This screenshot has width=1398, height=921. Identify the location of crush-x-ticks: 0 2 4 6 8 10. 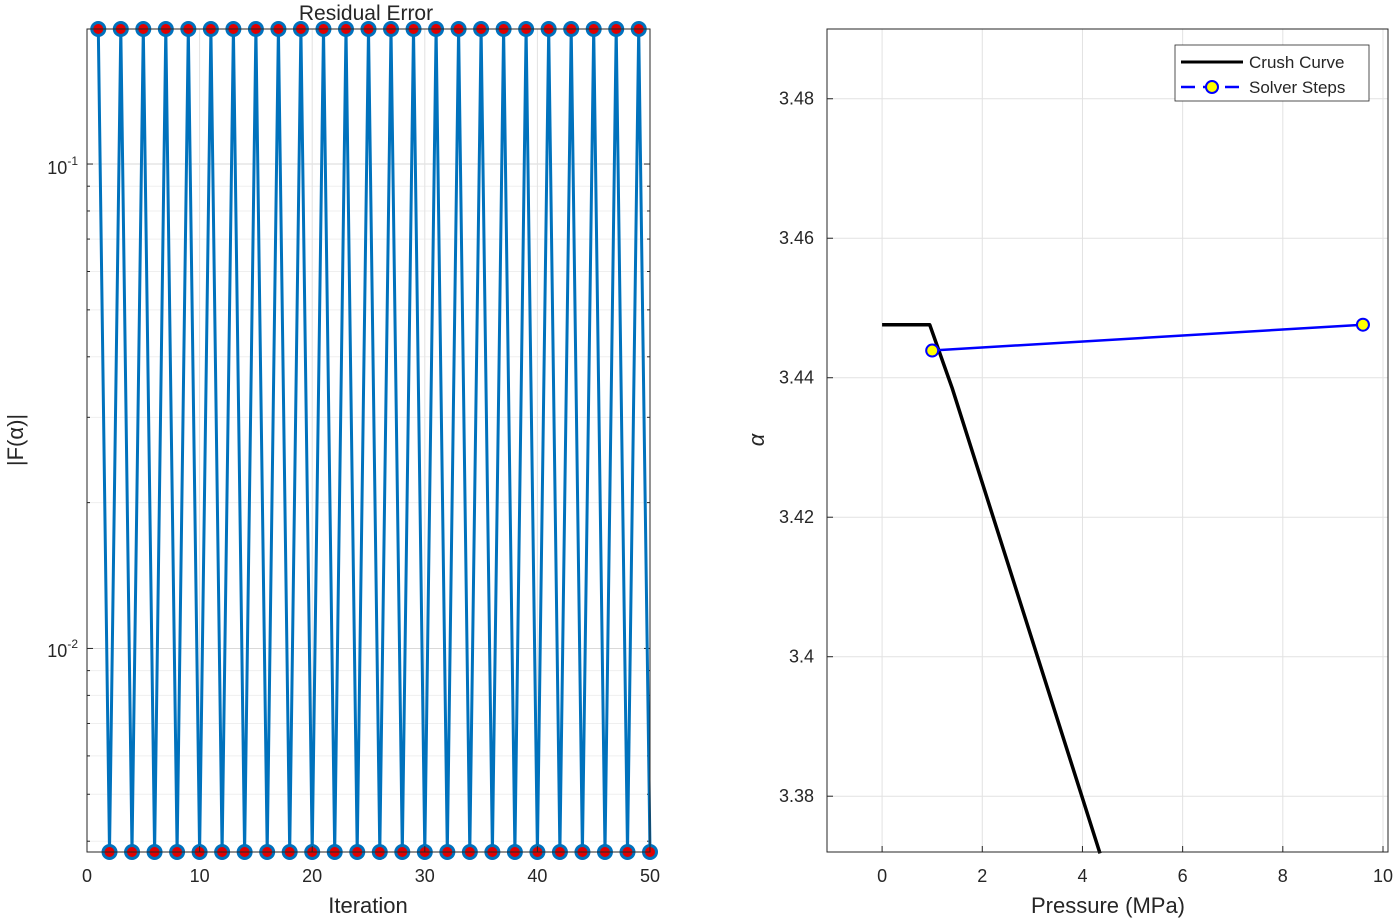
(1135, 866).